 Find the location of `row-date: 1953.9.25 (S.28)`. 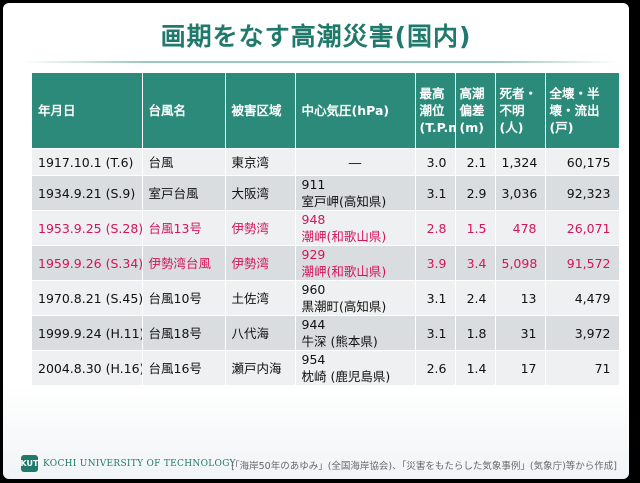

row-date: 1953.9.25 (S.28) is located at coordinates (87, 228).